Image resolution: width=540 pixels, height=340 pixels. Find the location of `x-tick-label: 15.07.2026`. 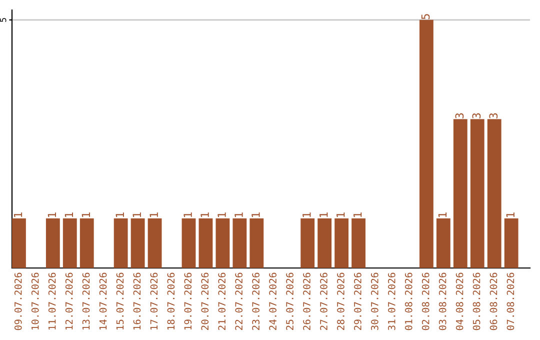

x-tick-label: 15.07.2026 is located at coordinates (120, 301).